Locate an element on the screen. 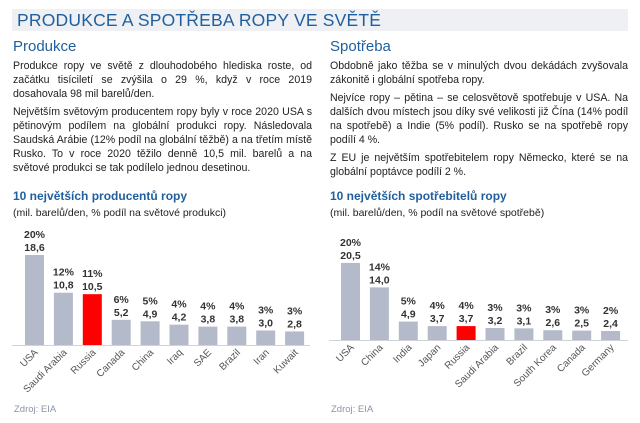 This screenshot has width=640, height=423. value-label: 10,8 is located at coordinates (63, 286).